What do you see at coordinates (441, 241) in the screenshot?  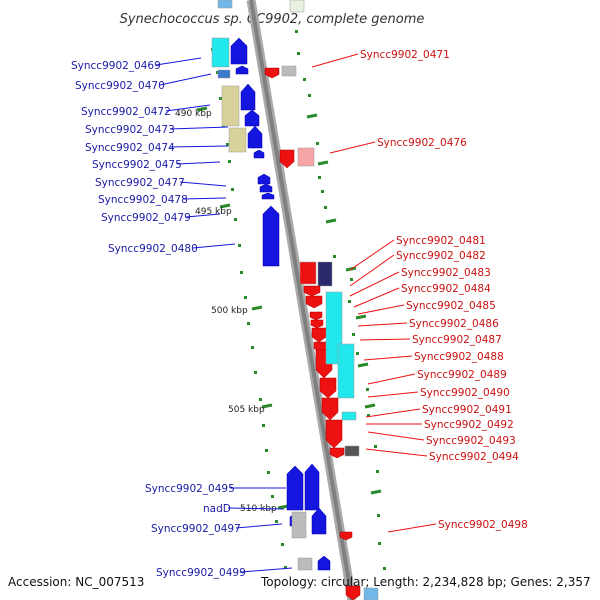 I see `reverse-gene-label: Syncc9902_0481` at bounding box center [441, 241].